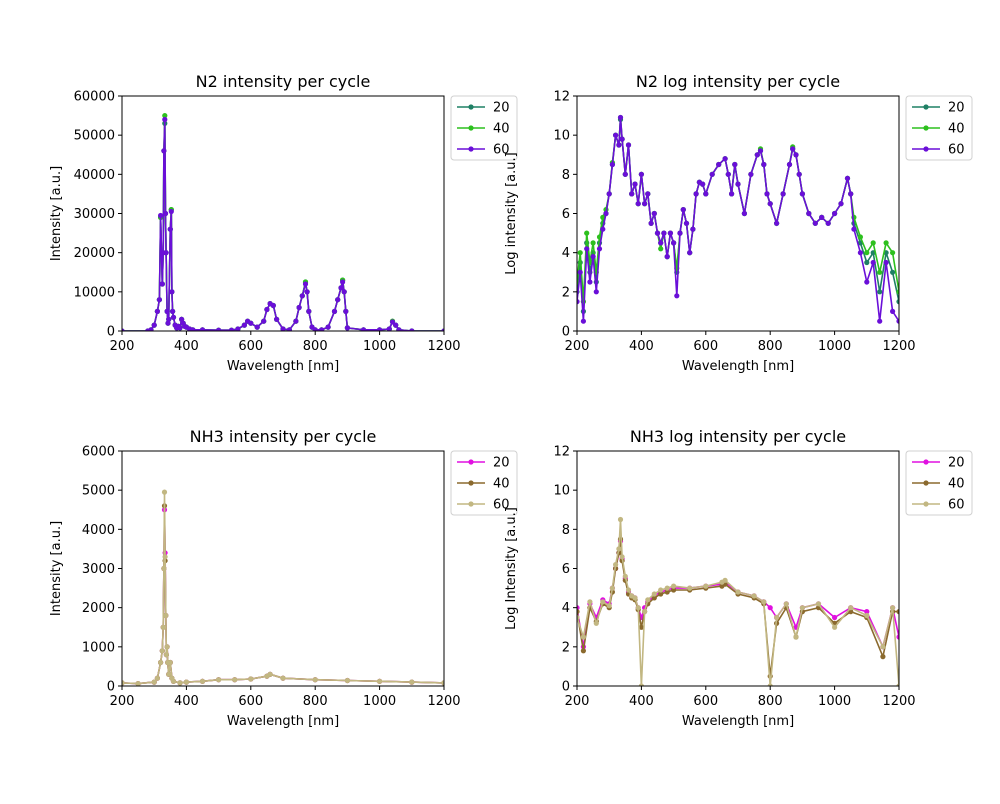  Describe the element at coordinates (98, 608) in the screenshot. I see `y-tick-label: 2000` at that location.